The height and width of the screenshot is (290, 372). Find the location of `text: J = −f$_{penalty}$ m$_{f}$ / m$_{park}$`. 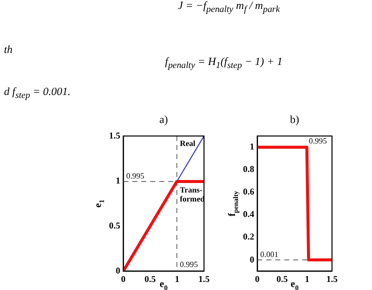

text: J = −f$_{penalty}$ m$_{f}$ / m$_{park}$ is located at coordinates (229, 7).